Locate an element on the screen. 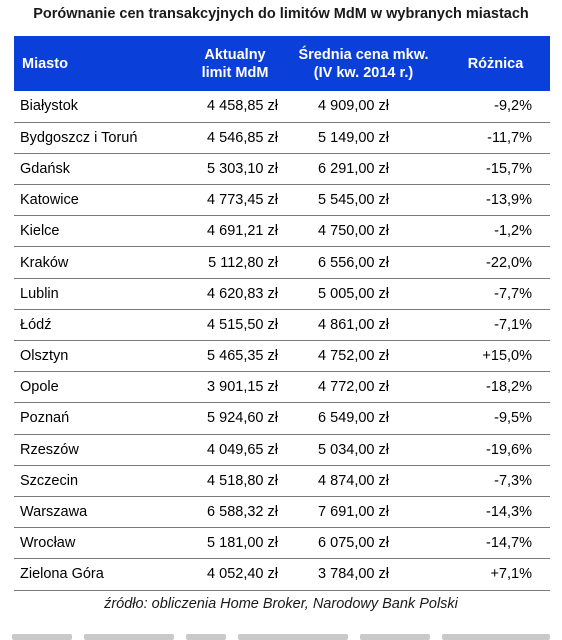 This screenshot has width=562, height=640. cell-diff: -19,6% is located at coordinates (509, 449).